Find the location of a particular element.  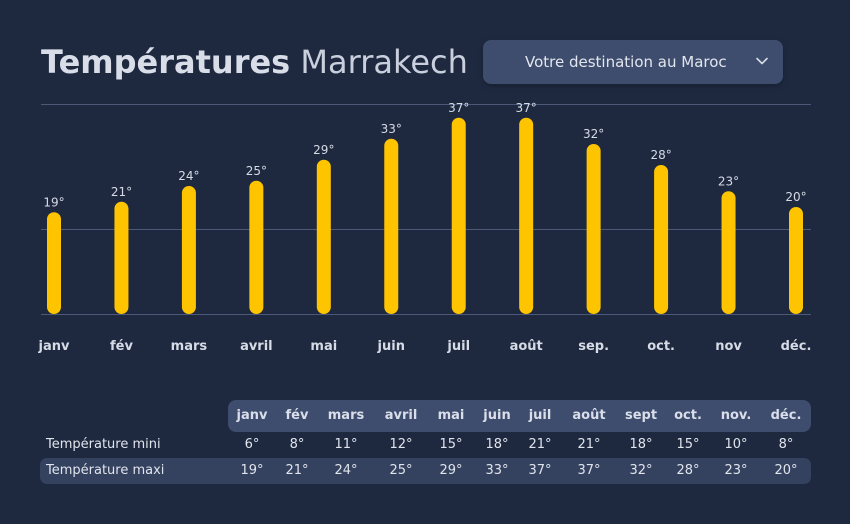

table-cell: 20° is located at coordinates (786, 470).